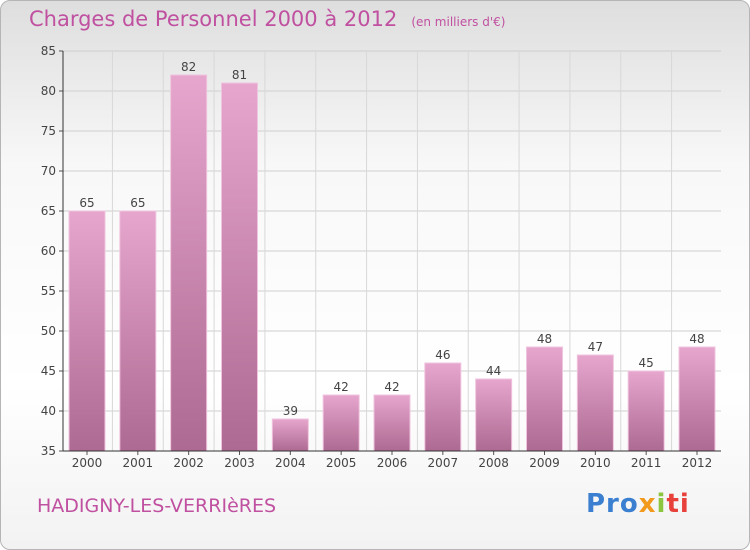  Describe the element at coordinates (138, 331) in the screenshot. I see `bar-2001` at that location.